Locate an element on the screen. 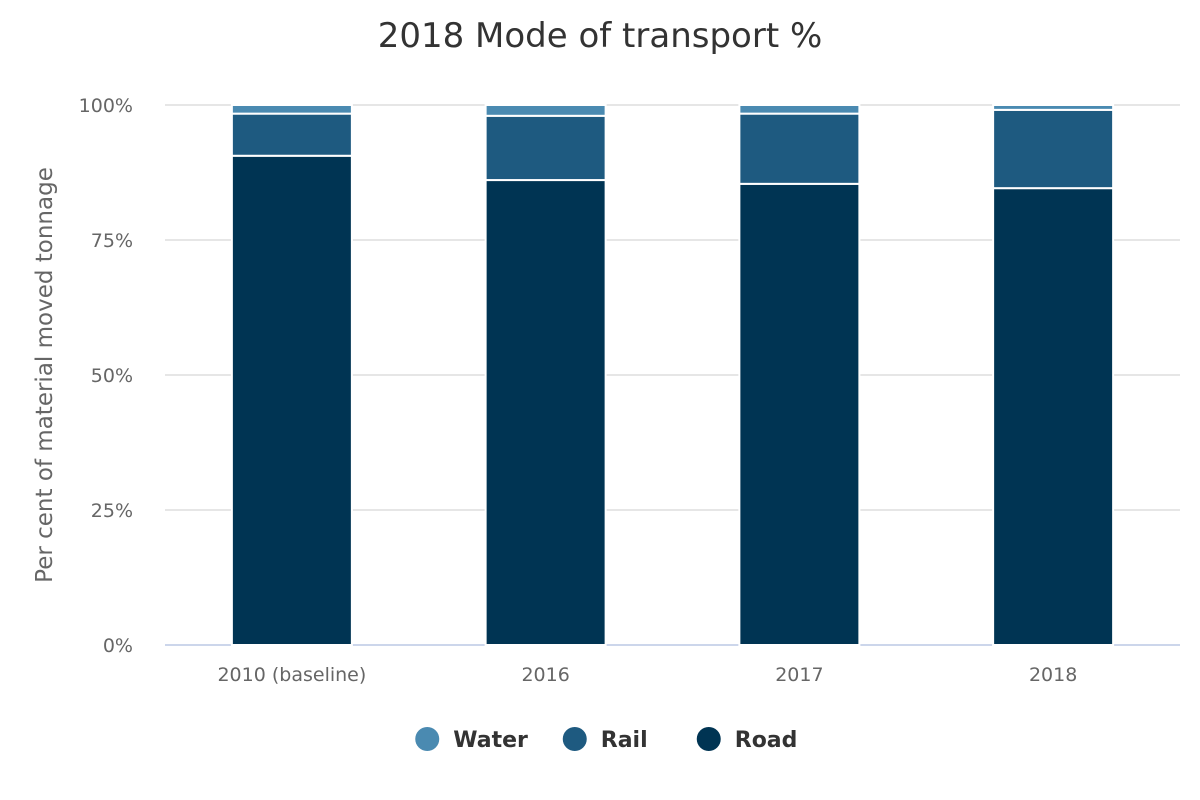 The height and width of the screenshot is (800, 1200). x-tick-label: 2016 is located at coordinates (545, 675).